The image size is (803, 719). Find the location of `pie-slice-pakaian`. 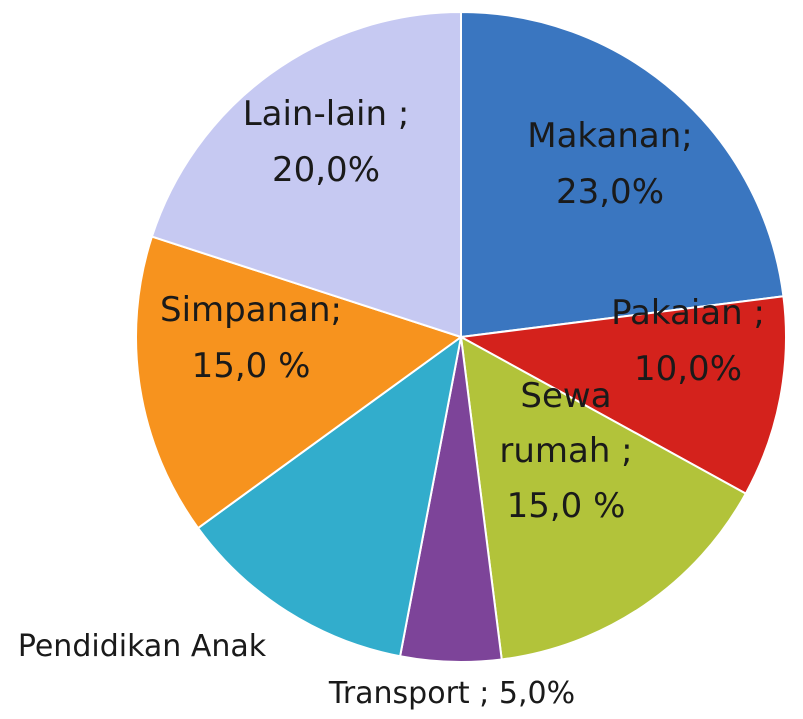

pie-slice-pakaian is located at coordinates (623, 395).